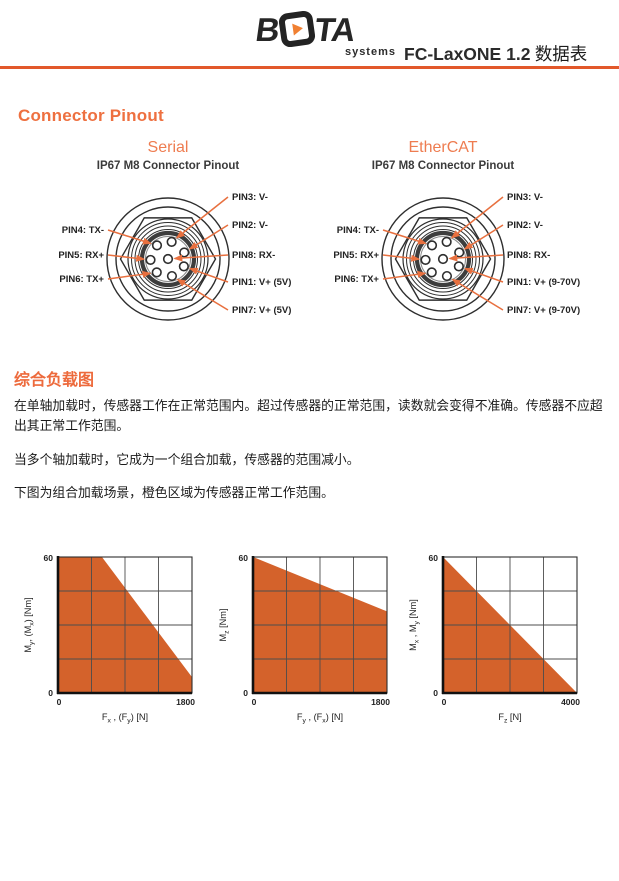 The width and height of the screenshot is (619, 881). What do you see at coordinates (414, 625) in the screenshot?
I see `y-axis-label: Mx , My [Nm]` at bounding box center [414, 625].